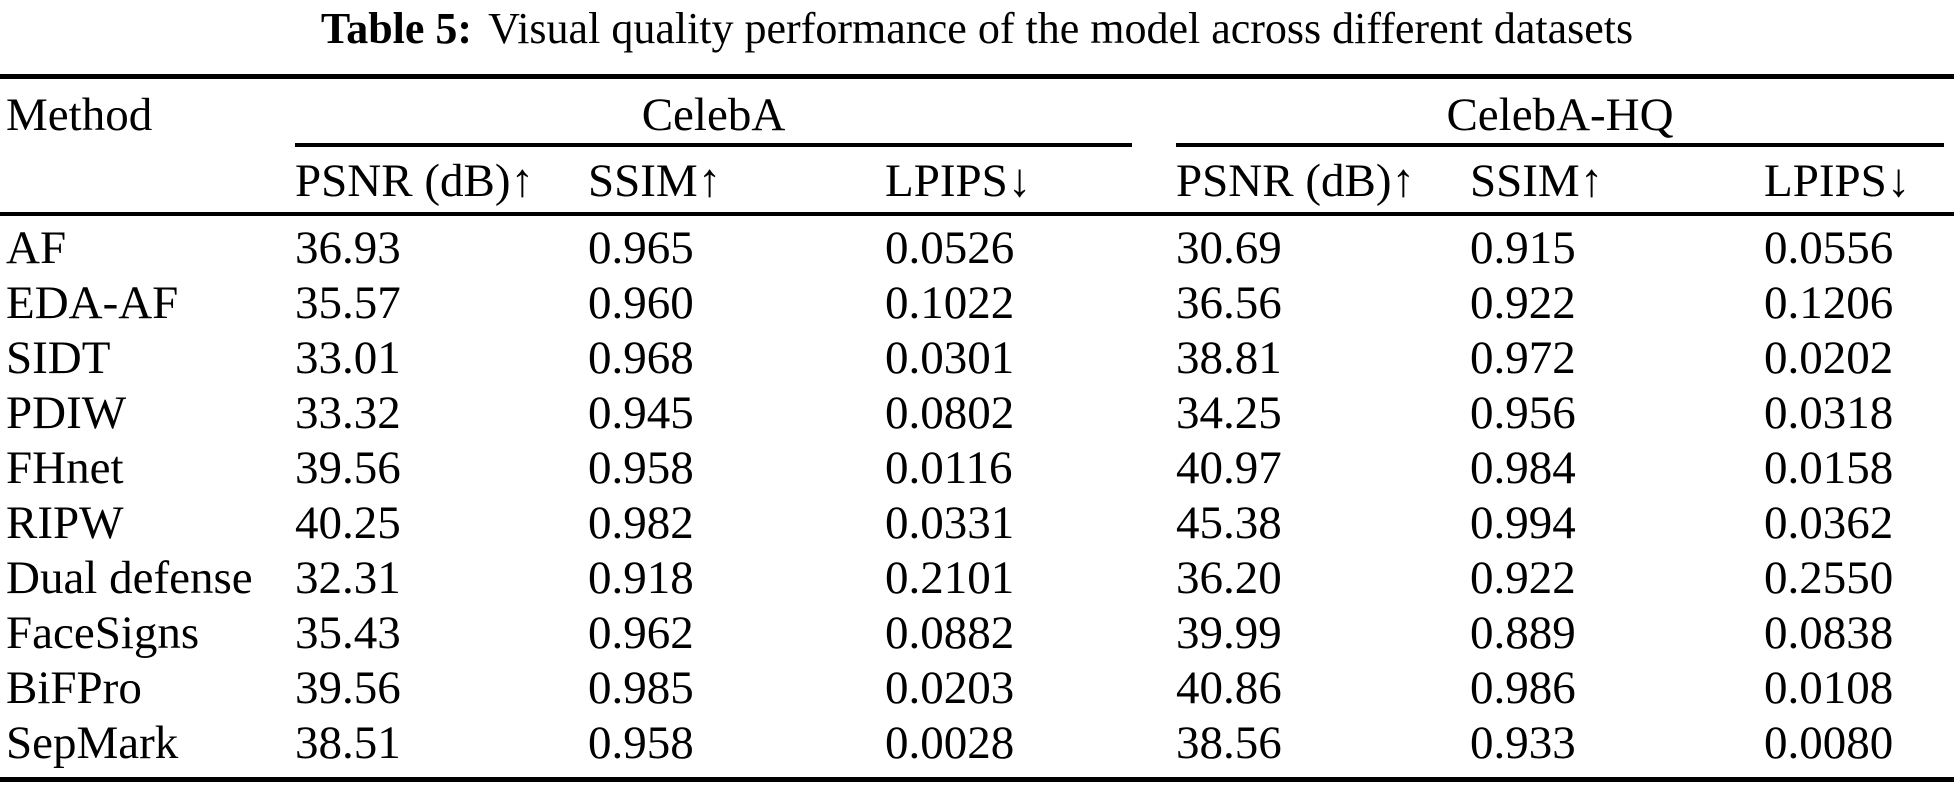 The image size is (1954, 792). Describe the element at coordinates (1229, 688) in the screenshot. I see `value-cell: 40.86` at that location.